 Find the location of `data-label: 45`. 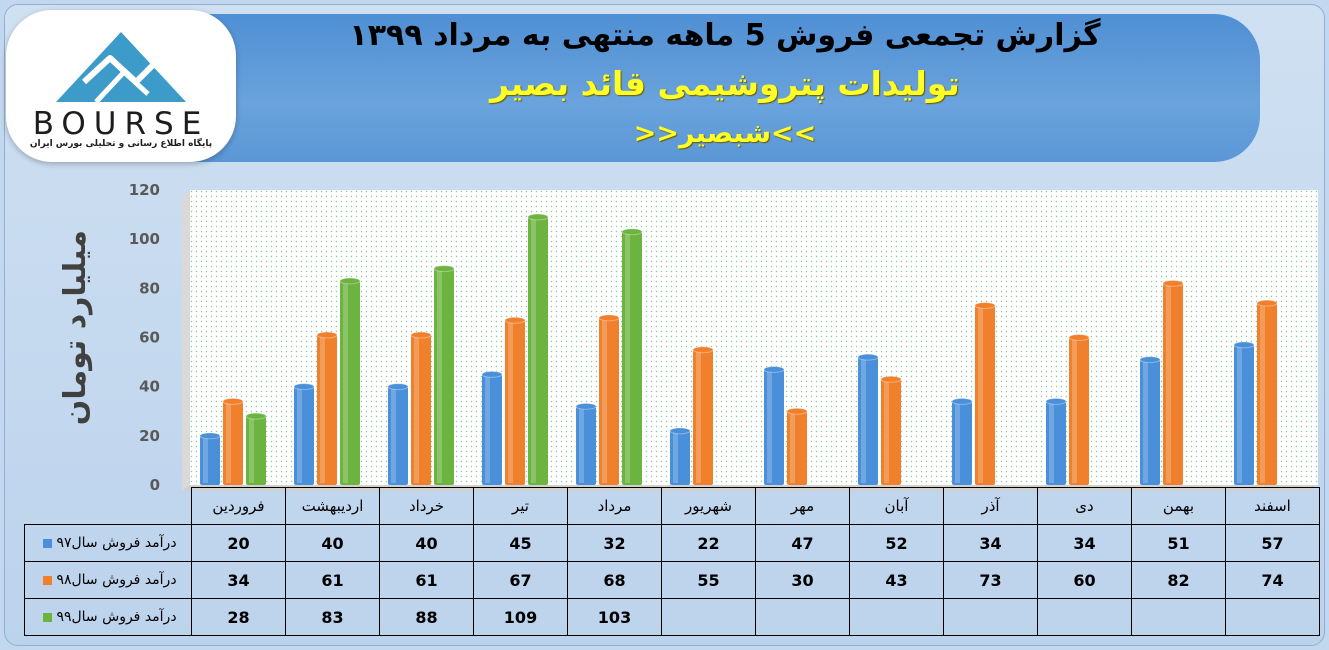

data-label: 45 is located at coordinates (520, 543).